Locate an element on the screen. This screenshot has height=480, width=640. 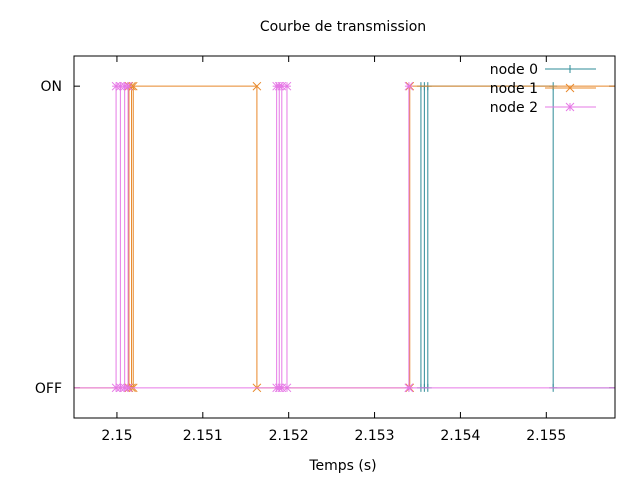
legend-marker-node-2-stroke is located at coordinates (570, 107).